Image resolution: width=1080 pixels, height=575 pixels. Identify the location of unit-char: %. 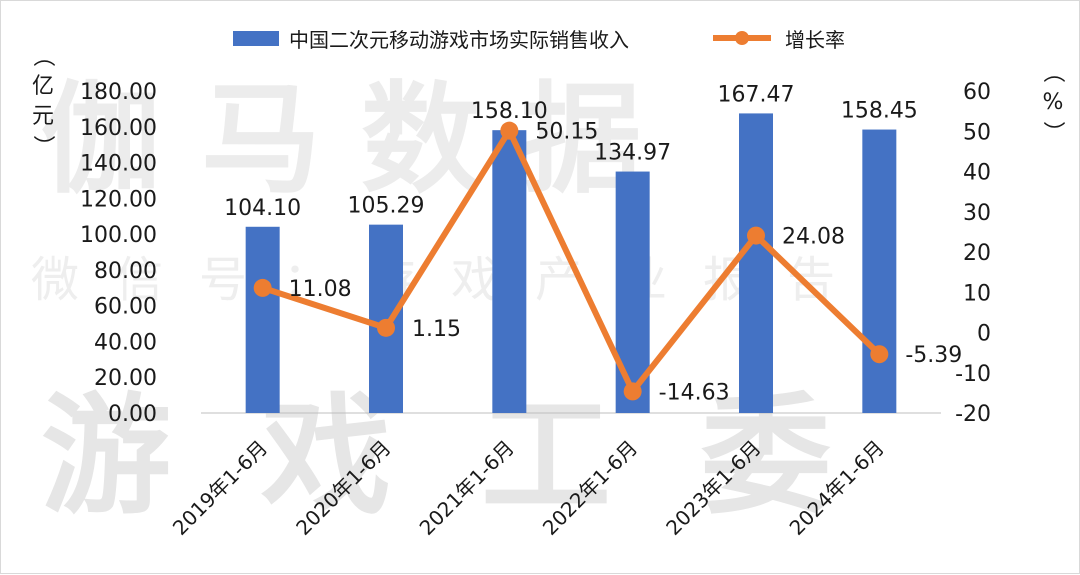
(1053, 102).